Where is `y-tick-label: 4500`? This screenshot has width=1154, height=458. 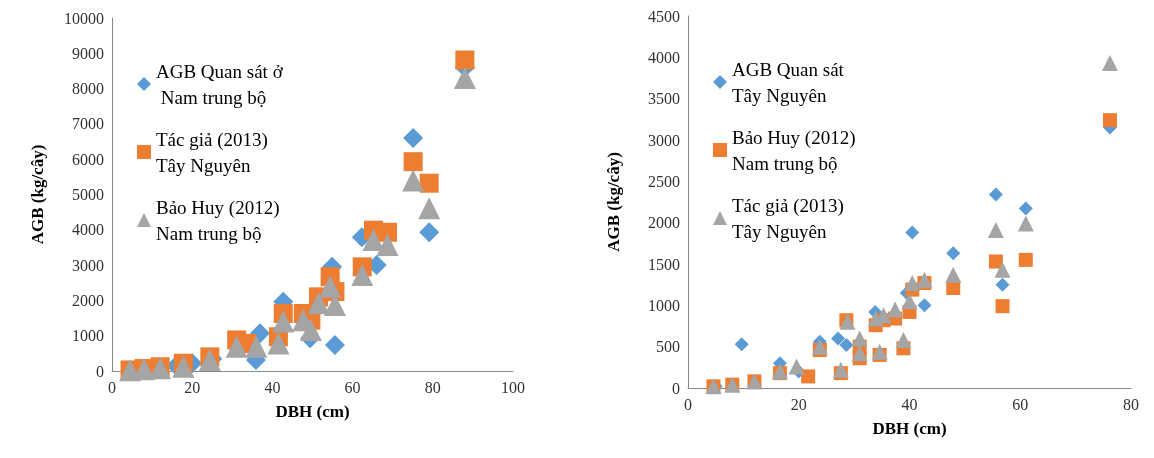 y-tick-label: 4500 is located at coordinates (664, 16).